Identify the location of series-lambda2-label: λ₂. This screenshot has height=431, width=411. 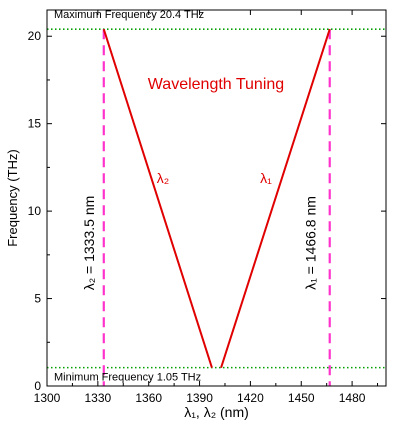
(163, 178).